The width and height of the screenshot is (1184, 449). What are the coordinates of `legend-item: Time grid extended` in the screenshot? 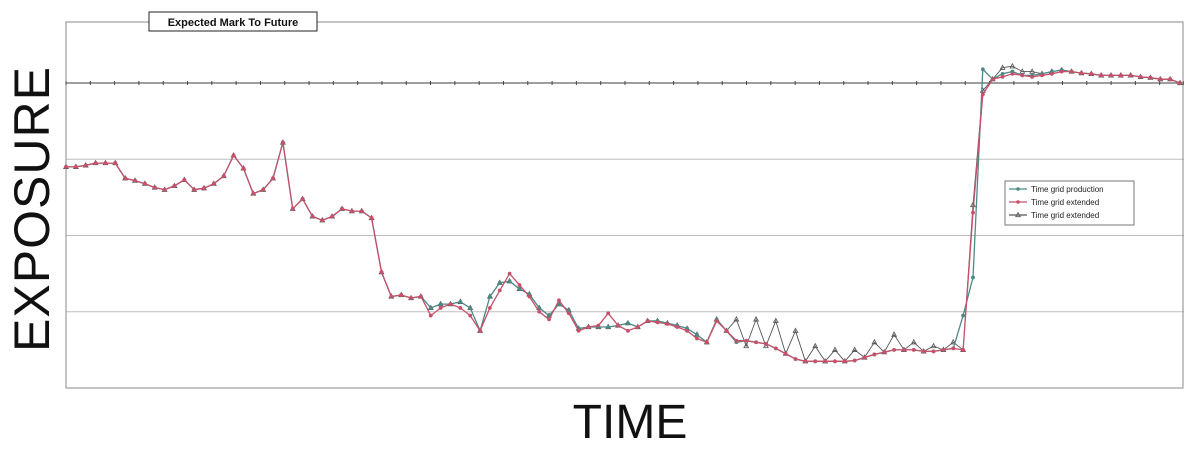 It's located at (1054, 215).